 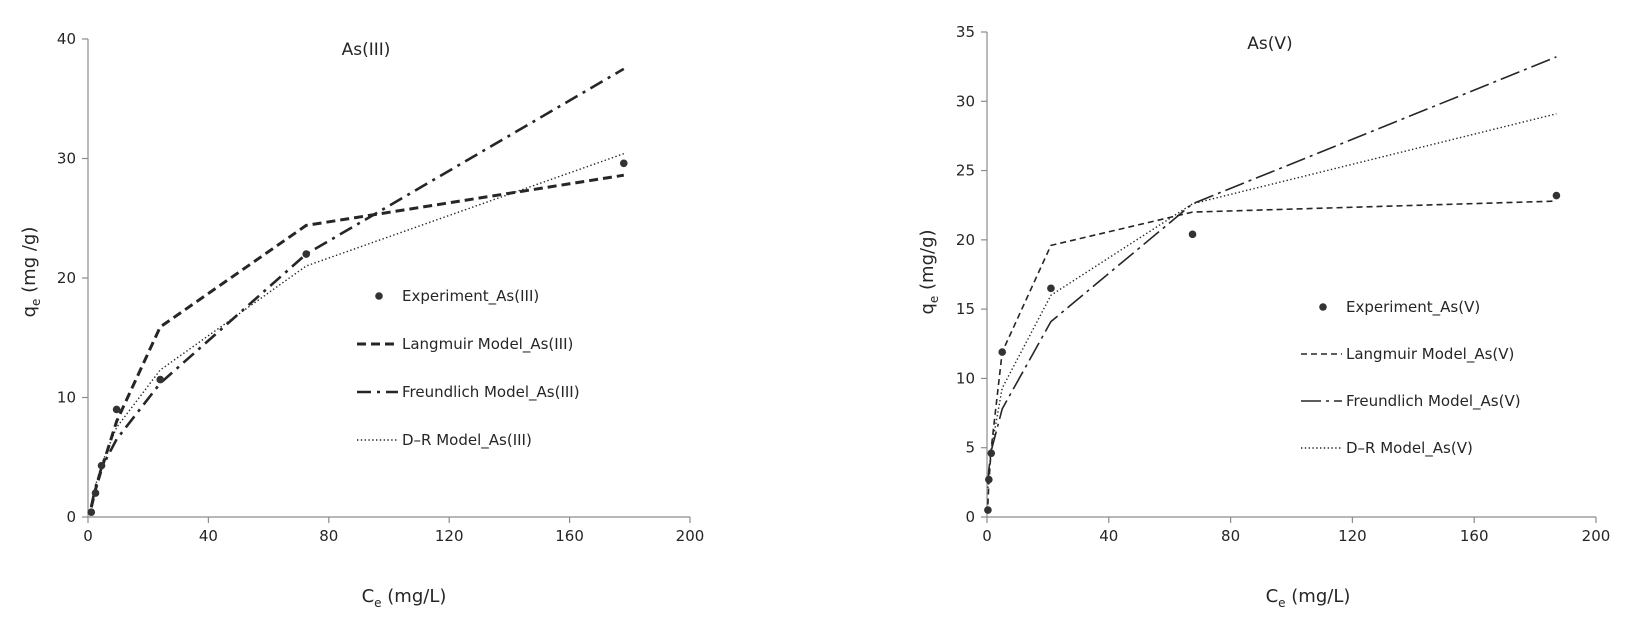 What do you see at coordinates (66, 39) in the screenshot?
I see `y-tick-label: 40` at bounding box center [66, 39].